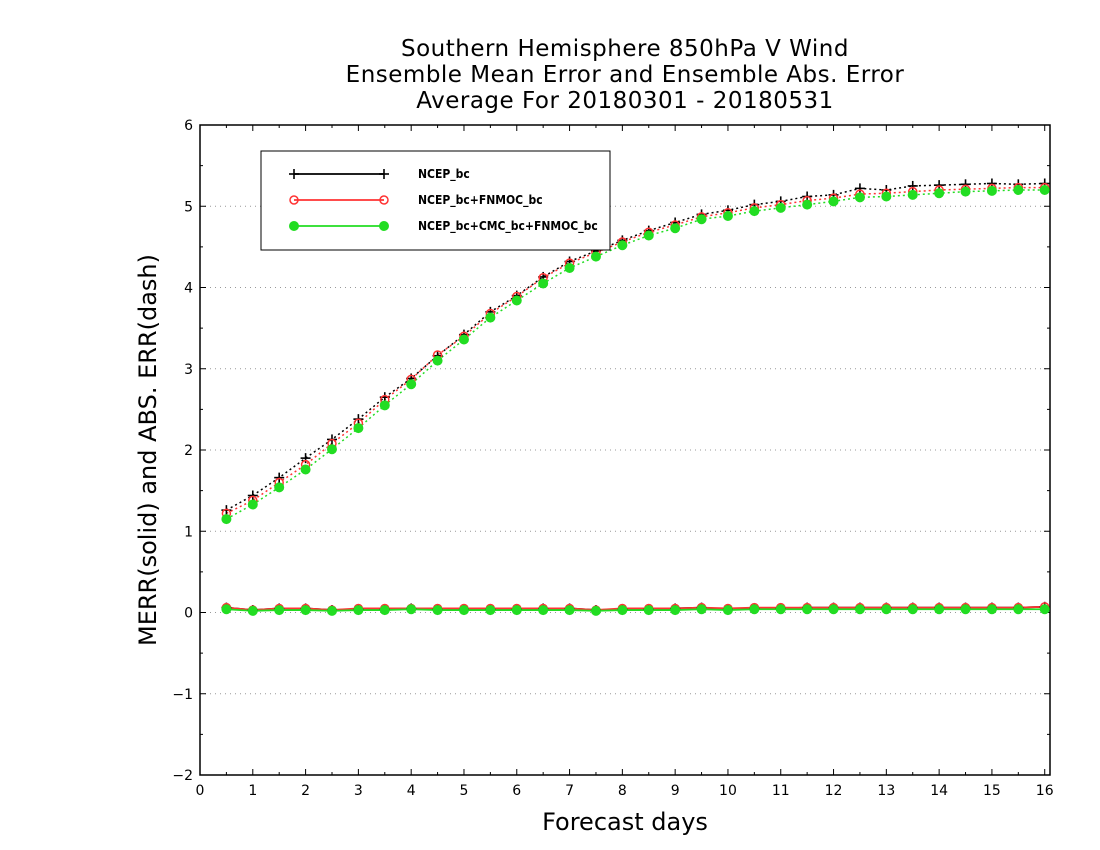 The height and width of the screenshot is (850, 1100). I want to click on x-tick-label: 1, so click(252, 791).